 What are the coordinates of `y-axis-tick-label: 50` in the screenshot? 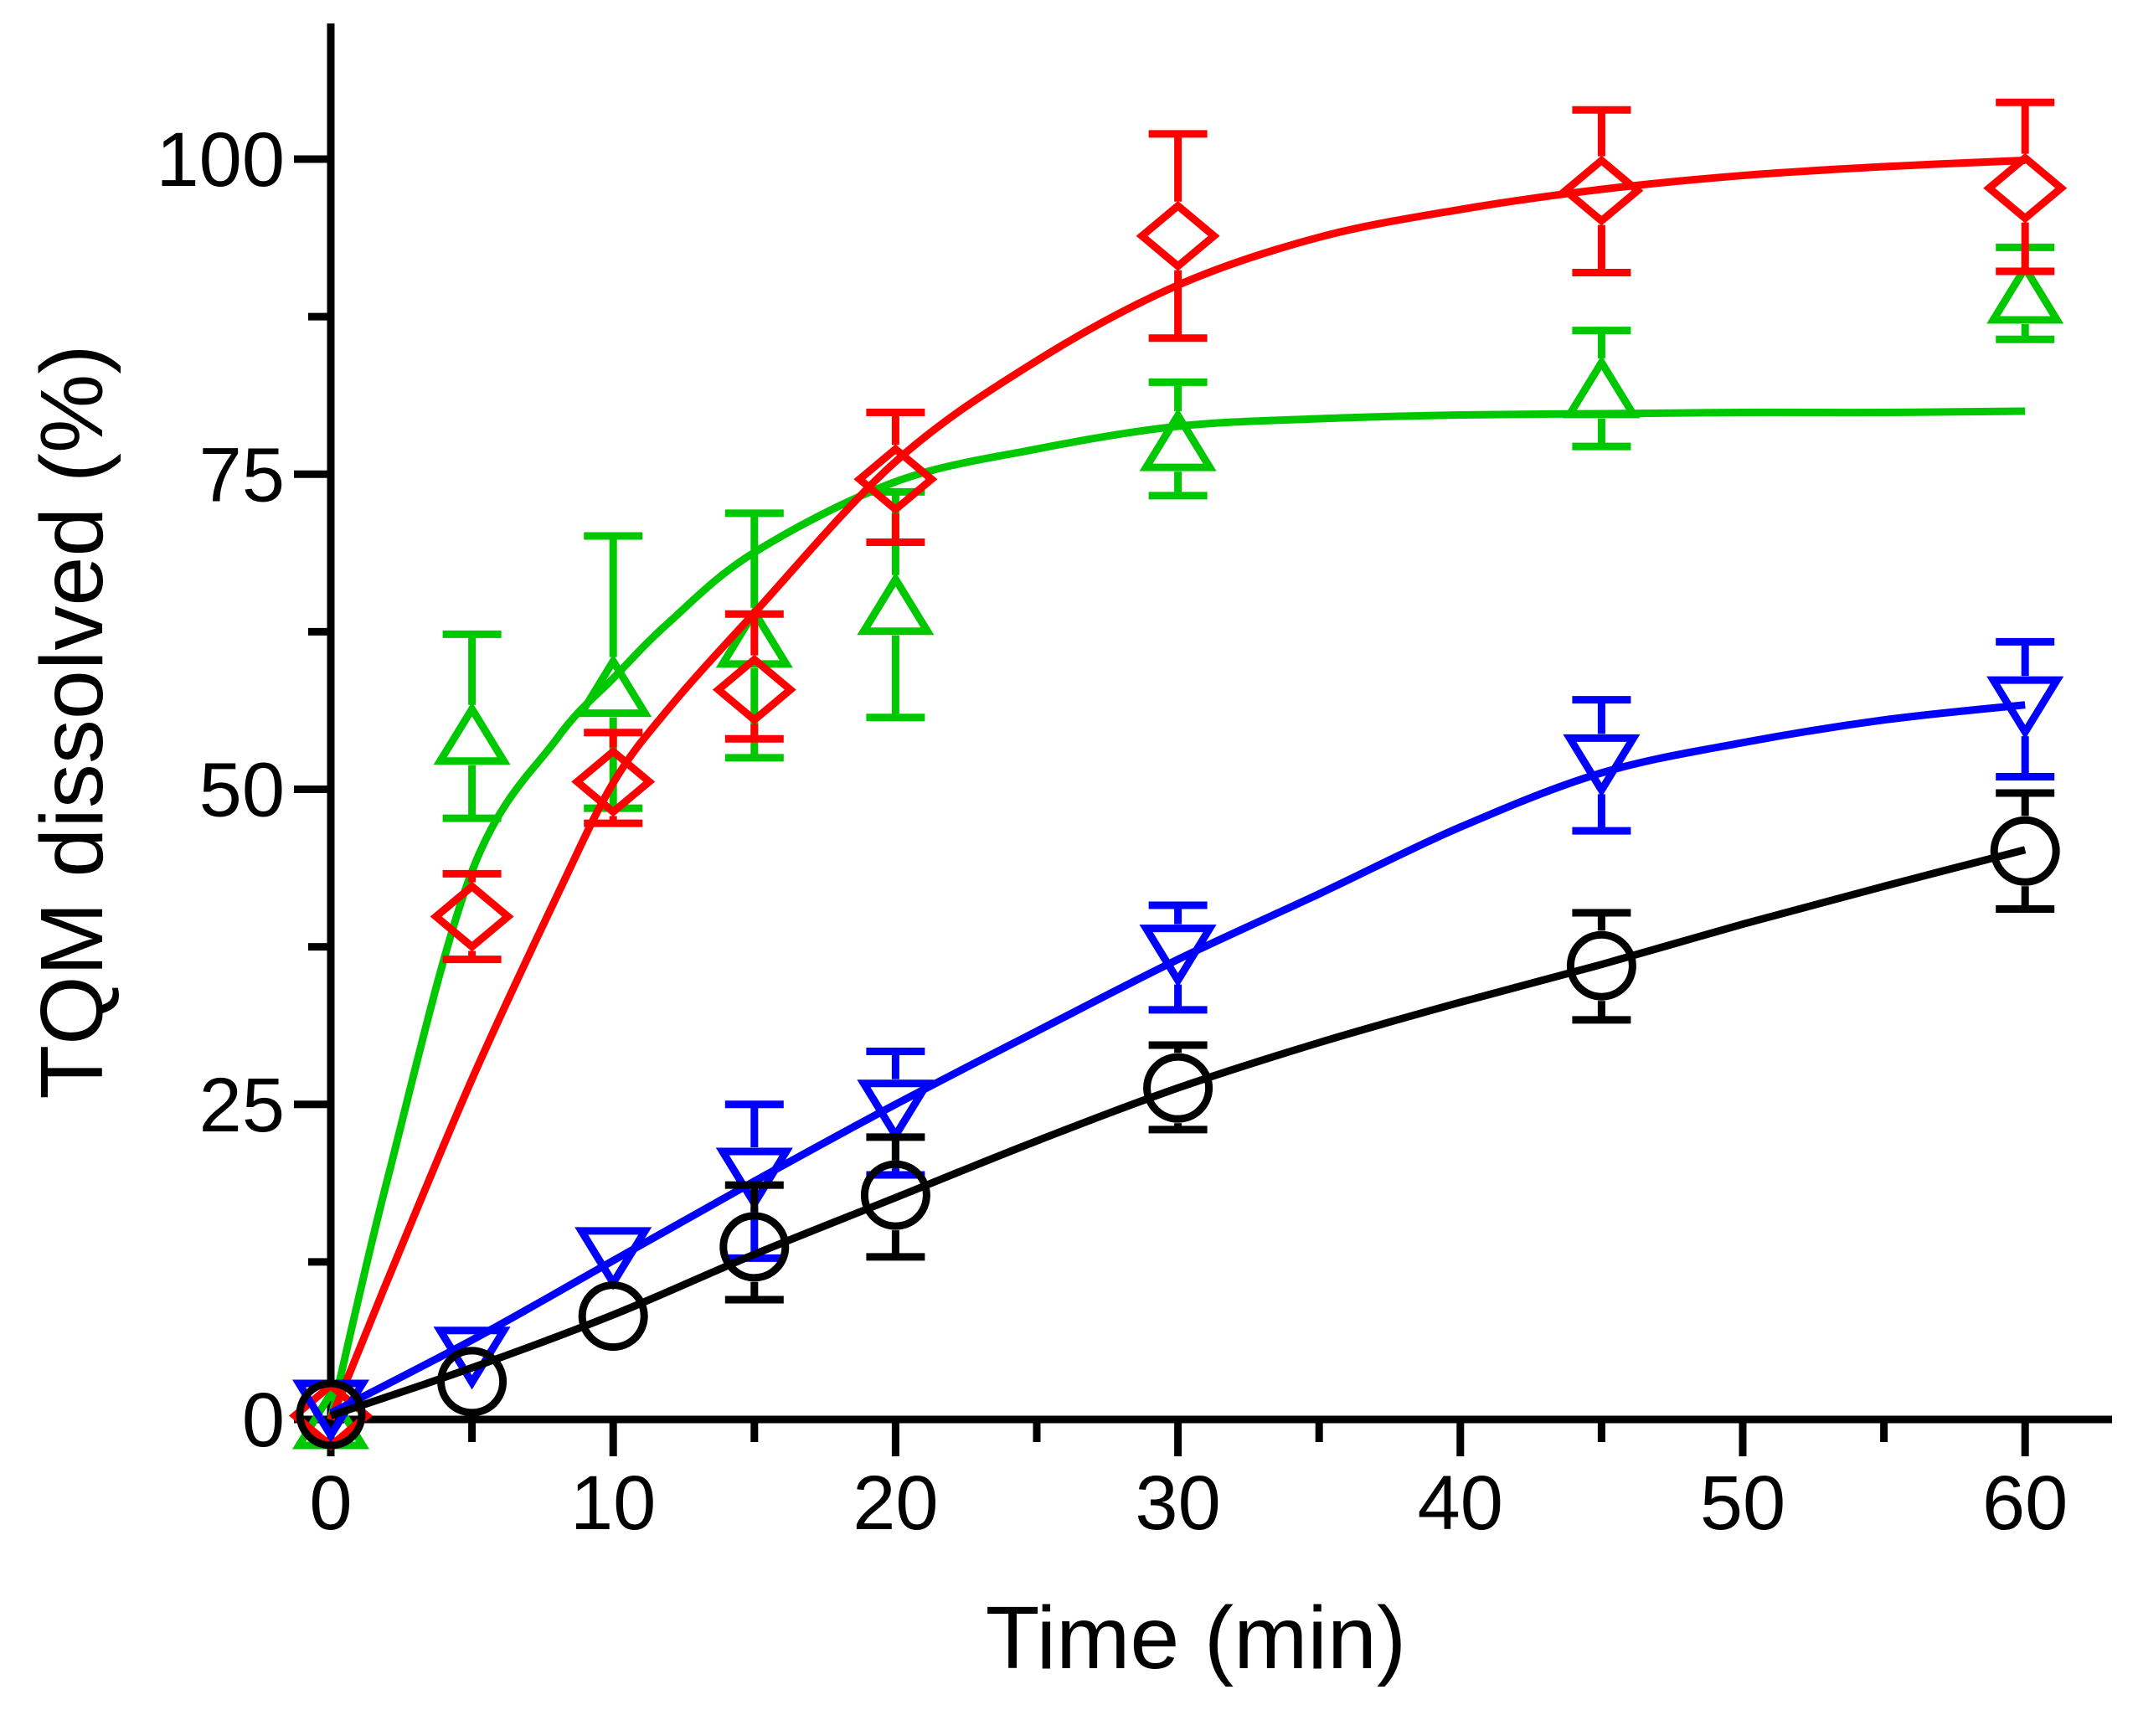 It's located at (242, 790).